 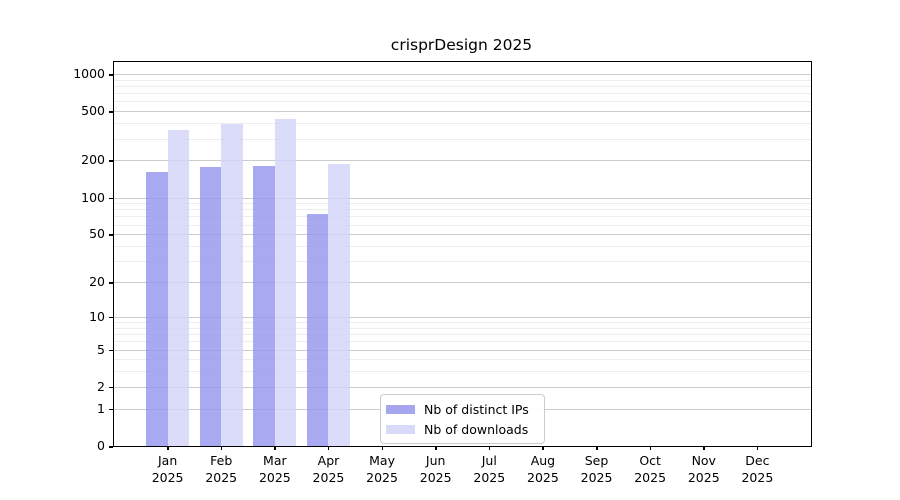 What do you see at coordinates (435, 469) in the screenshot?
I see `x-tick-label: Jun 2025` at bounding box center [435, 469].